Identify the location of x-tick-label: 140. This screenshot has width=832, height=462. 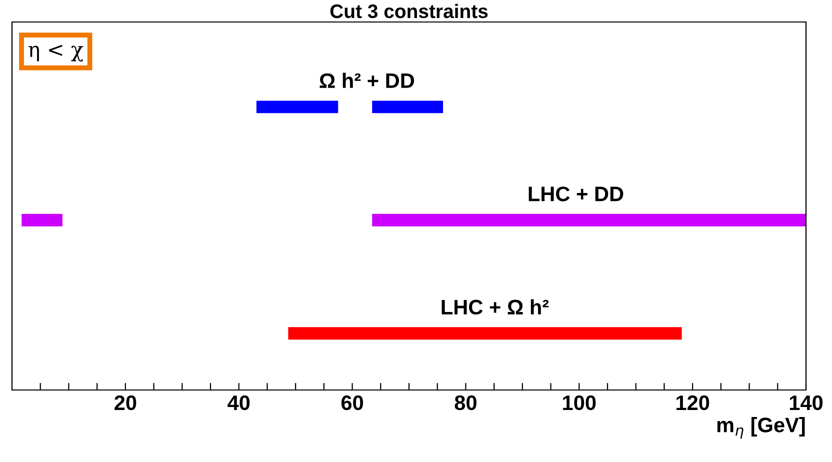
(806, 402).